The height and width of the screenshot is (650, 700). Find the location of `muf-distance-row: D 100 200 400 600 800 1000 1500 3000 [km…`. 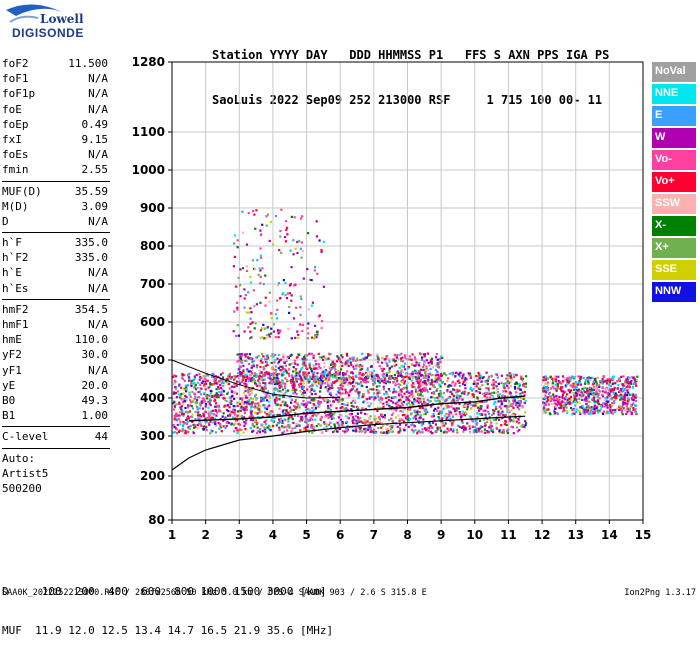

muf-distance-row: D 100 200 400 600 800 1000 1500 3000 [km… is located at coordinates (164, 591).